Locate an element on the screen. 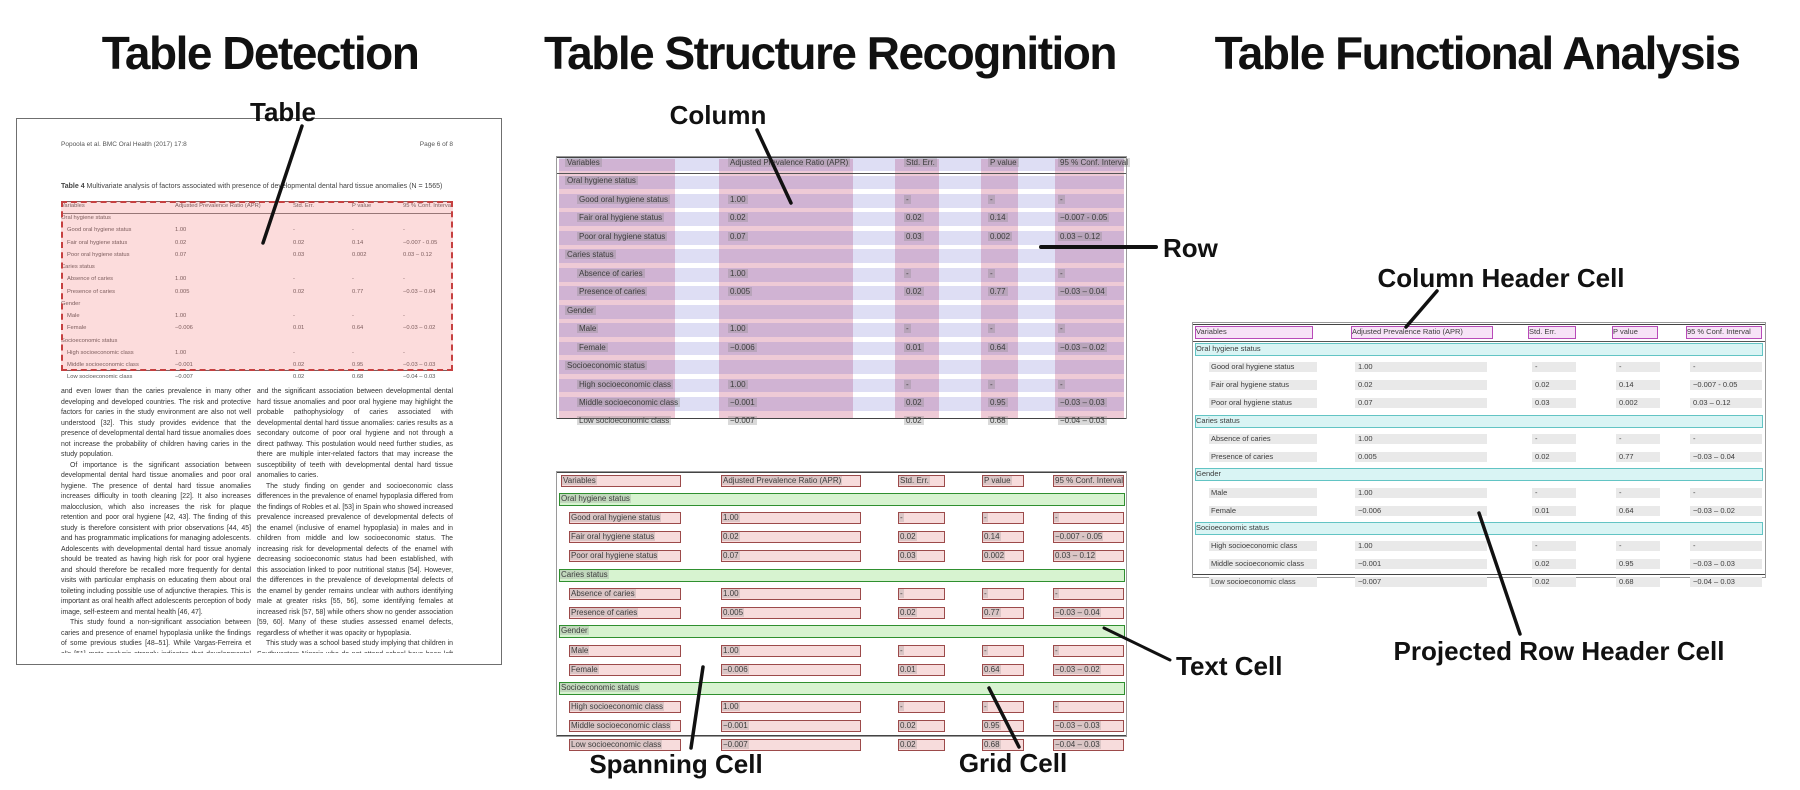 This screenshot has width=1800, height=790. value-bar: −0.007 is located at coordinates (1421, 582).